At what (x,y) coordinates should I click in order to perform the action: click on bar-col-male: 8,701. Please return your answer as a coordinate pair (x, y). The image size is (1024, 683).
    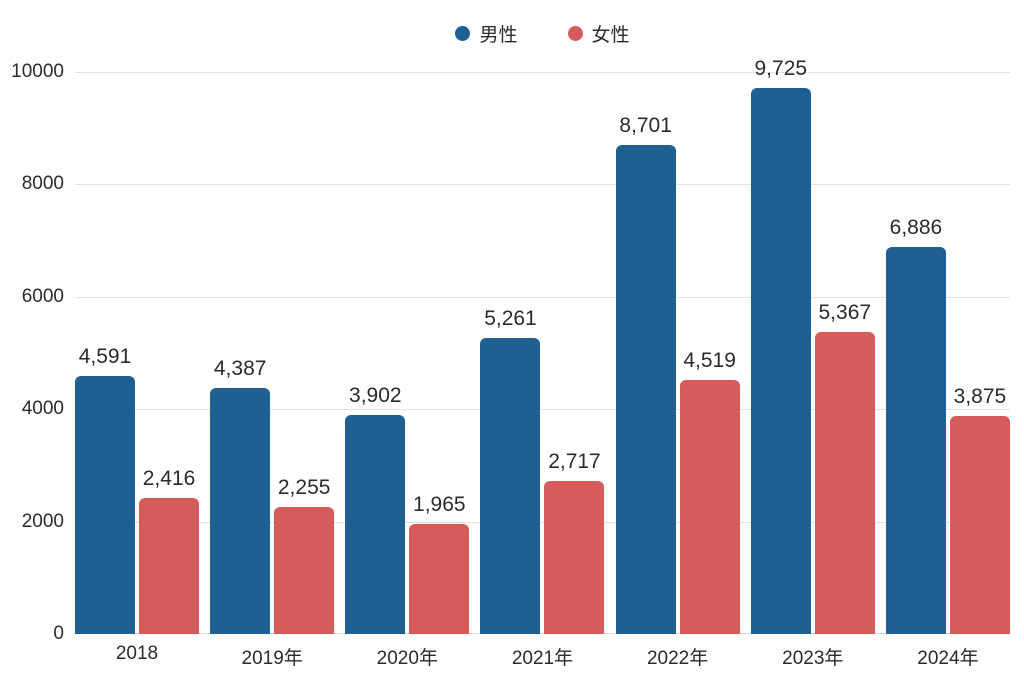
    Looking at the image, I should click on (645, 374).